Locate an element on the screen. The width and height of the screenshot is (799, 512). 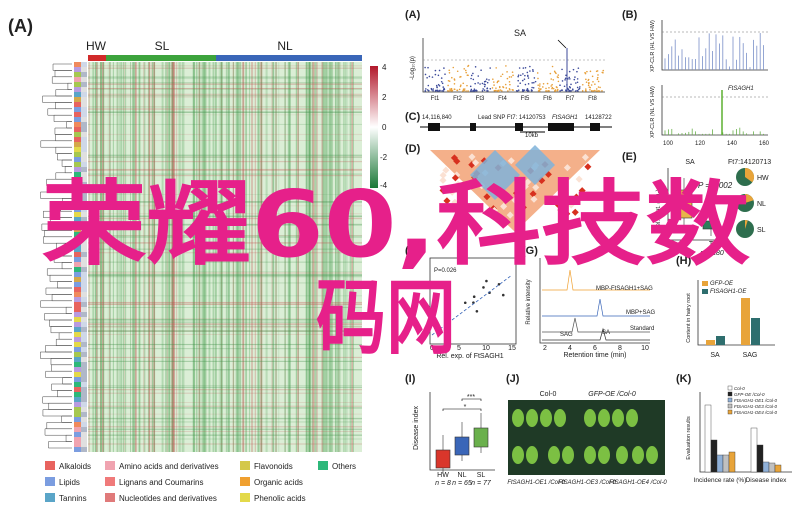
group-label: NL is located at coordinates (285, 46).